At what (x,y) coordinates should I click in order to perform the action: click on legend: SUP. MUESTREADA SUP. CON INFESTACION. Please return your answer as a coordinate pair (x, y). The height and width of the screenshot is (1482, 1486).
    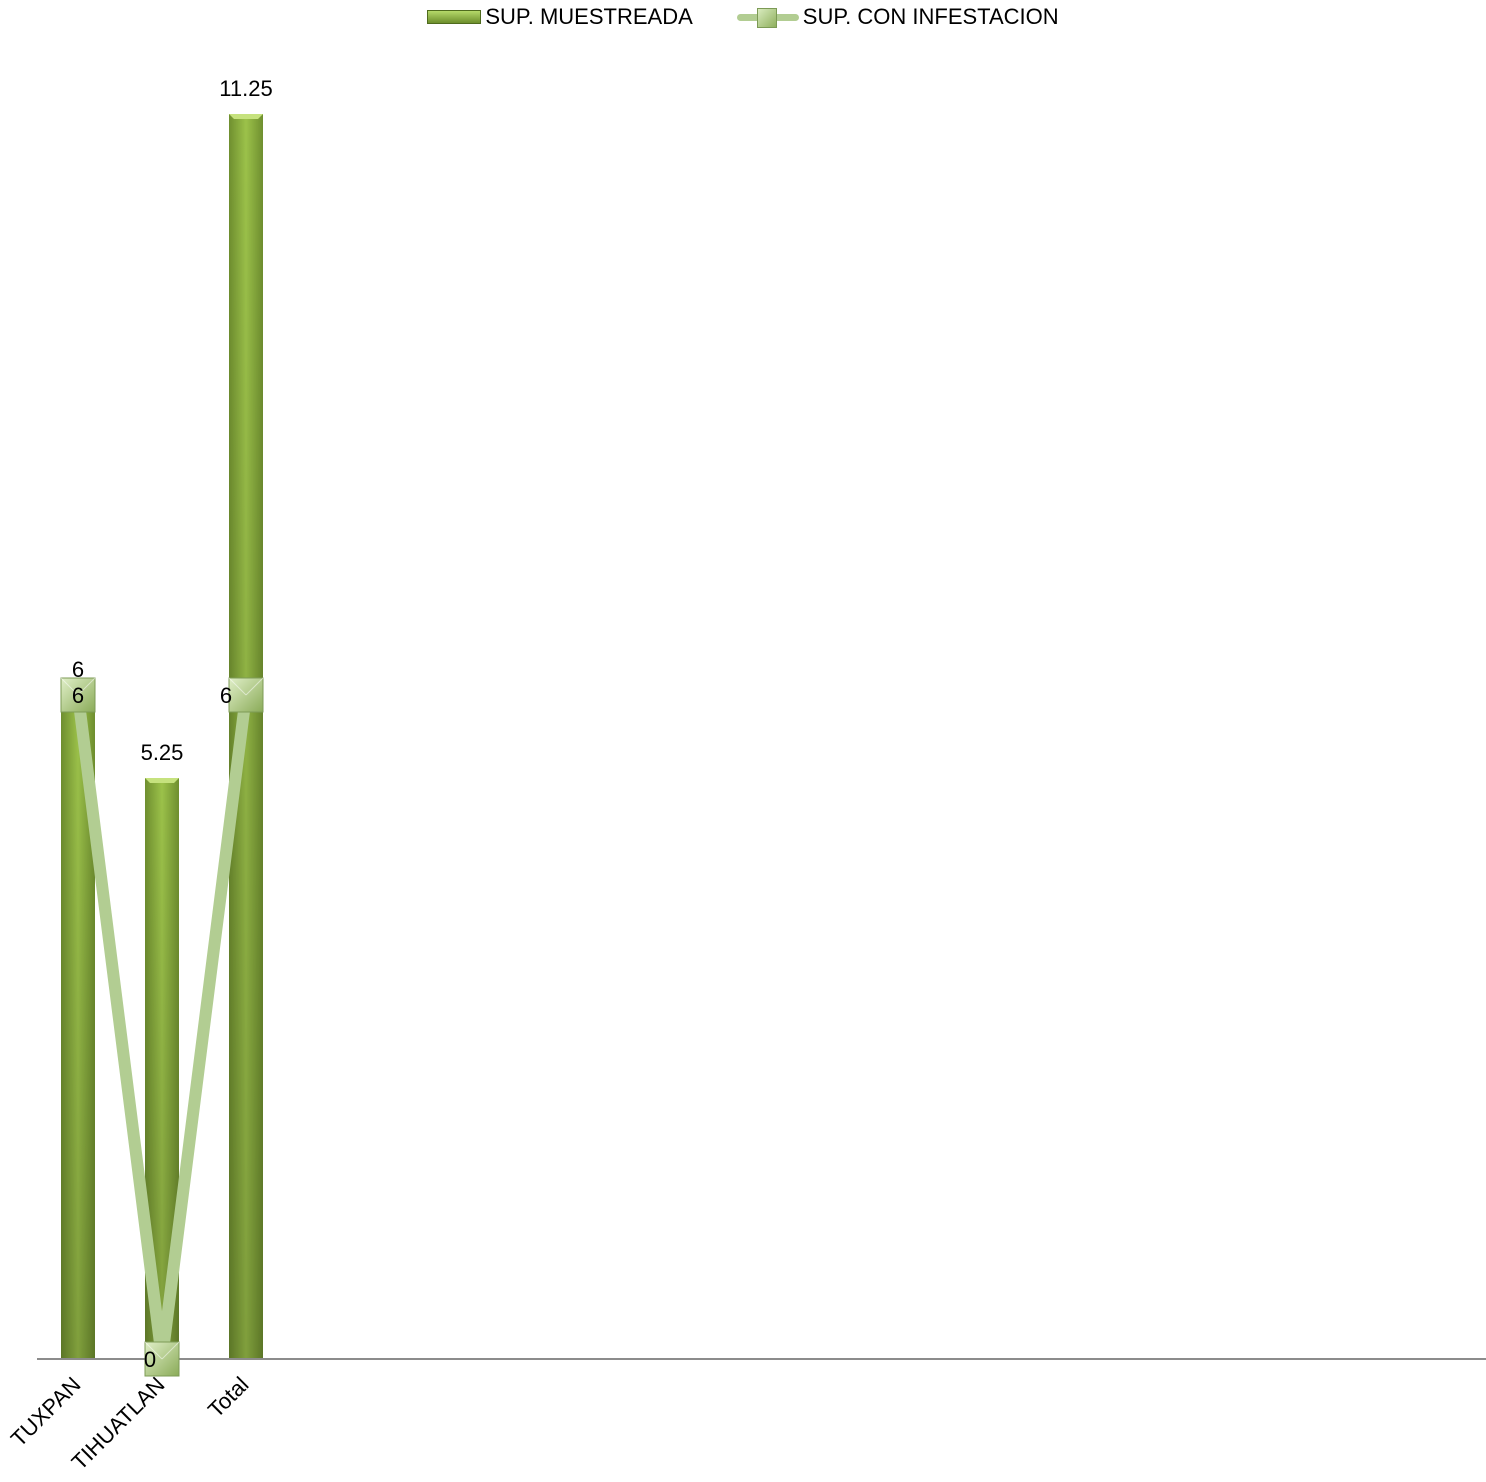
    Looking at the image, I should click on (743, 17).